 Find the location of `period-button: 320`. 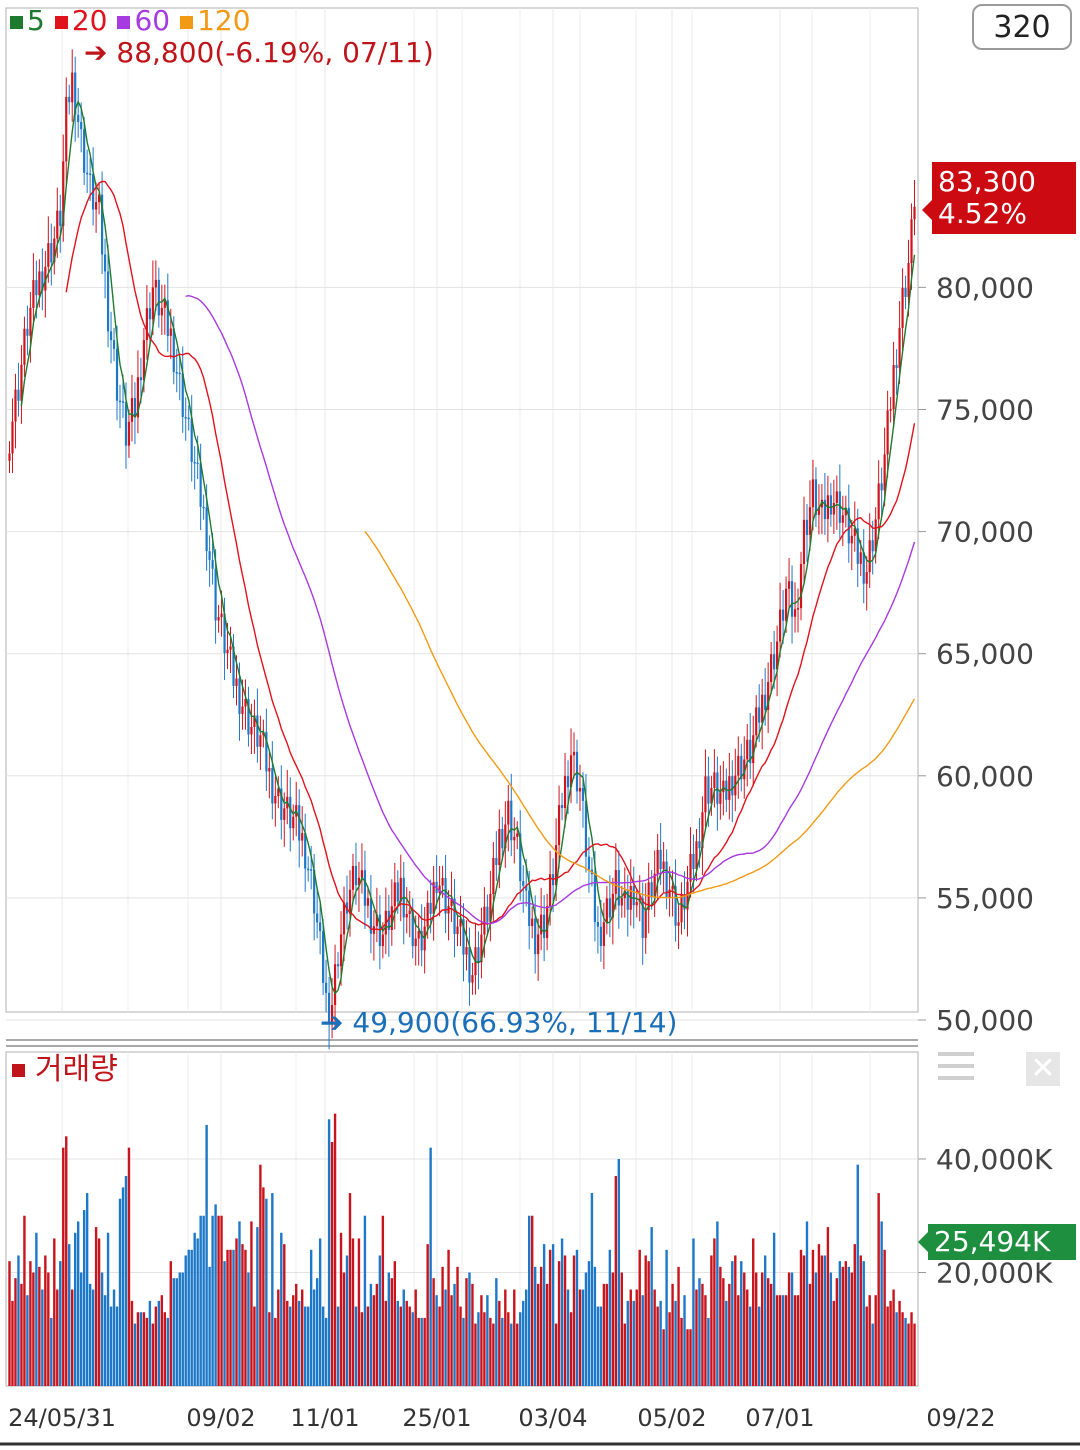

period-button: 320 is located at coordinates (1022, 27).